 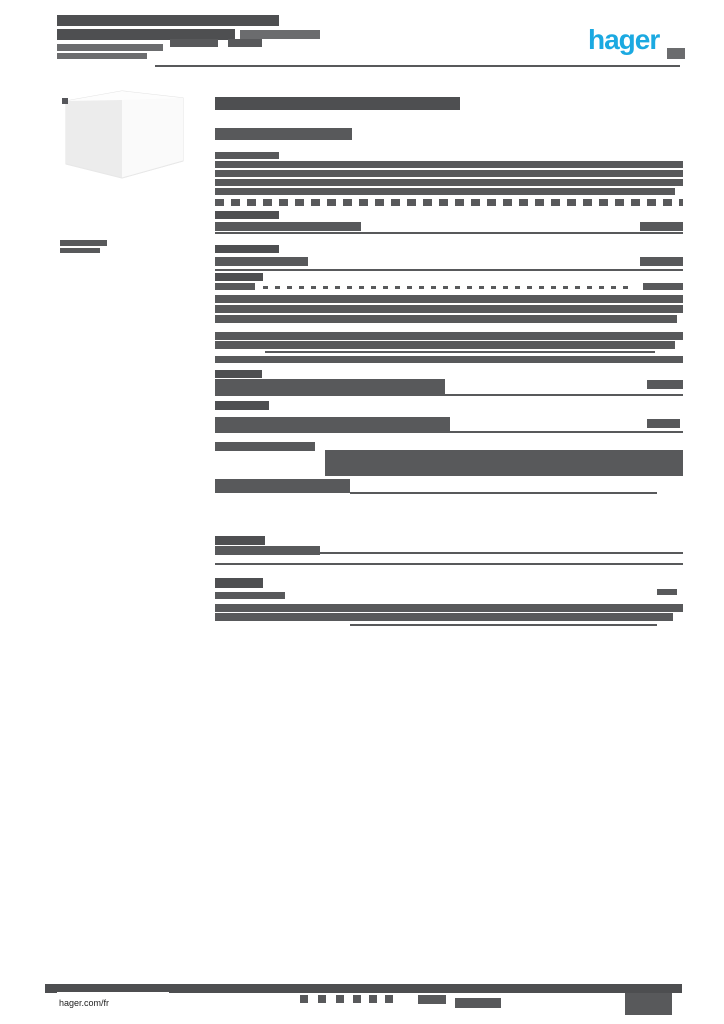 What do you see at coordinates (503, 625) in the screenshot?
I see `section-7-rule` at bounding box center [503, 625].